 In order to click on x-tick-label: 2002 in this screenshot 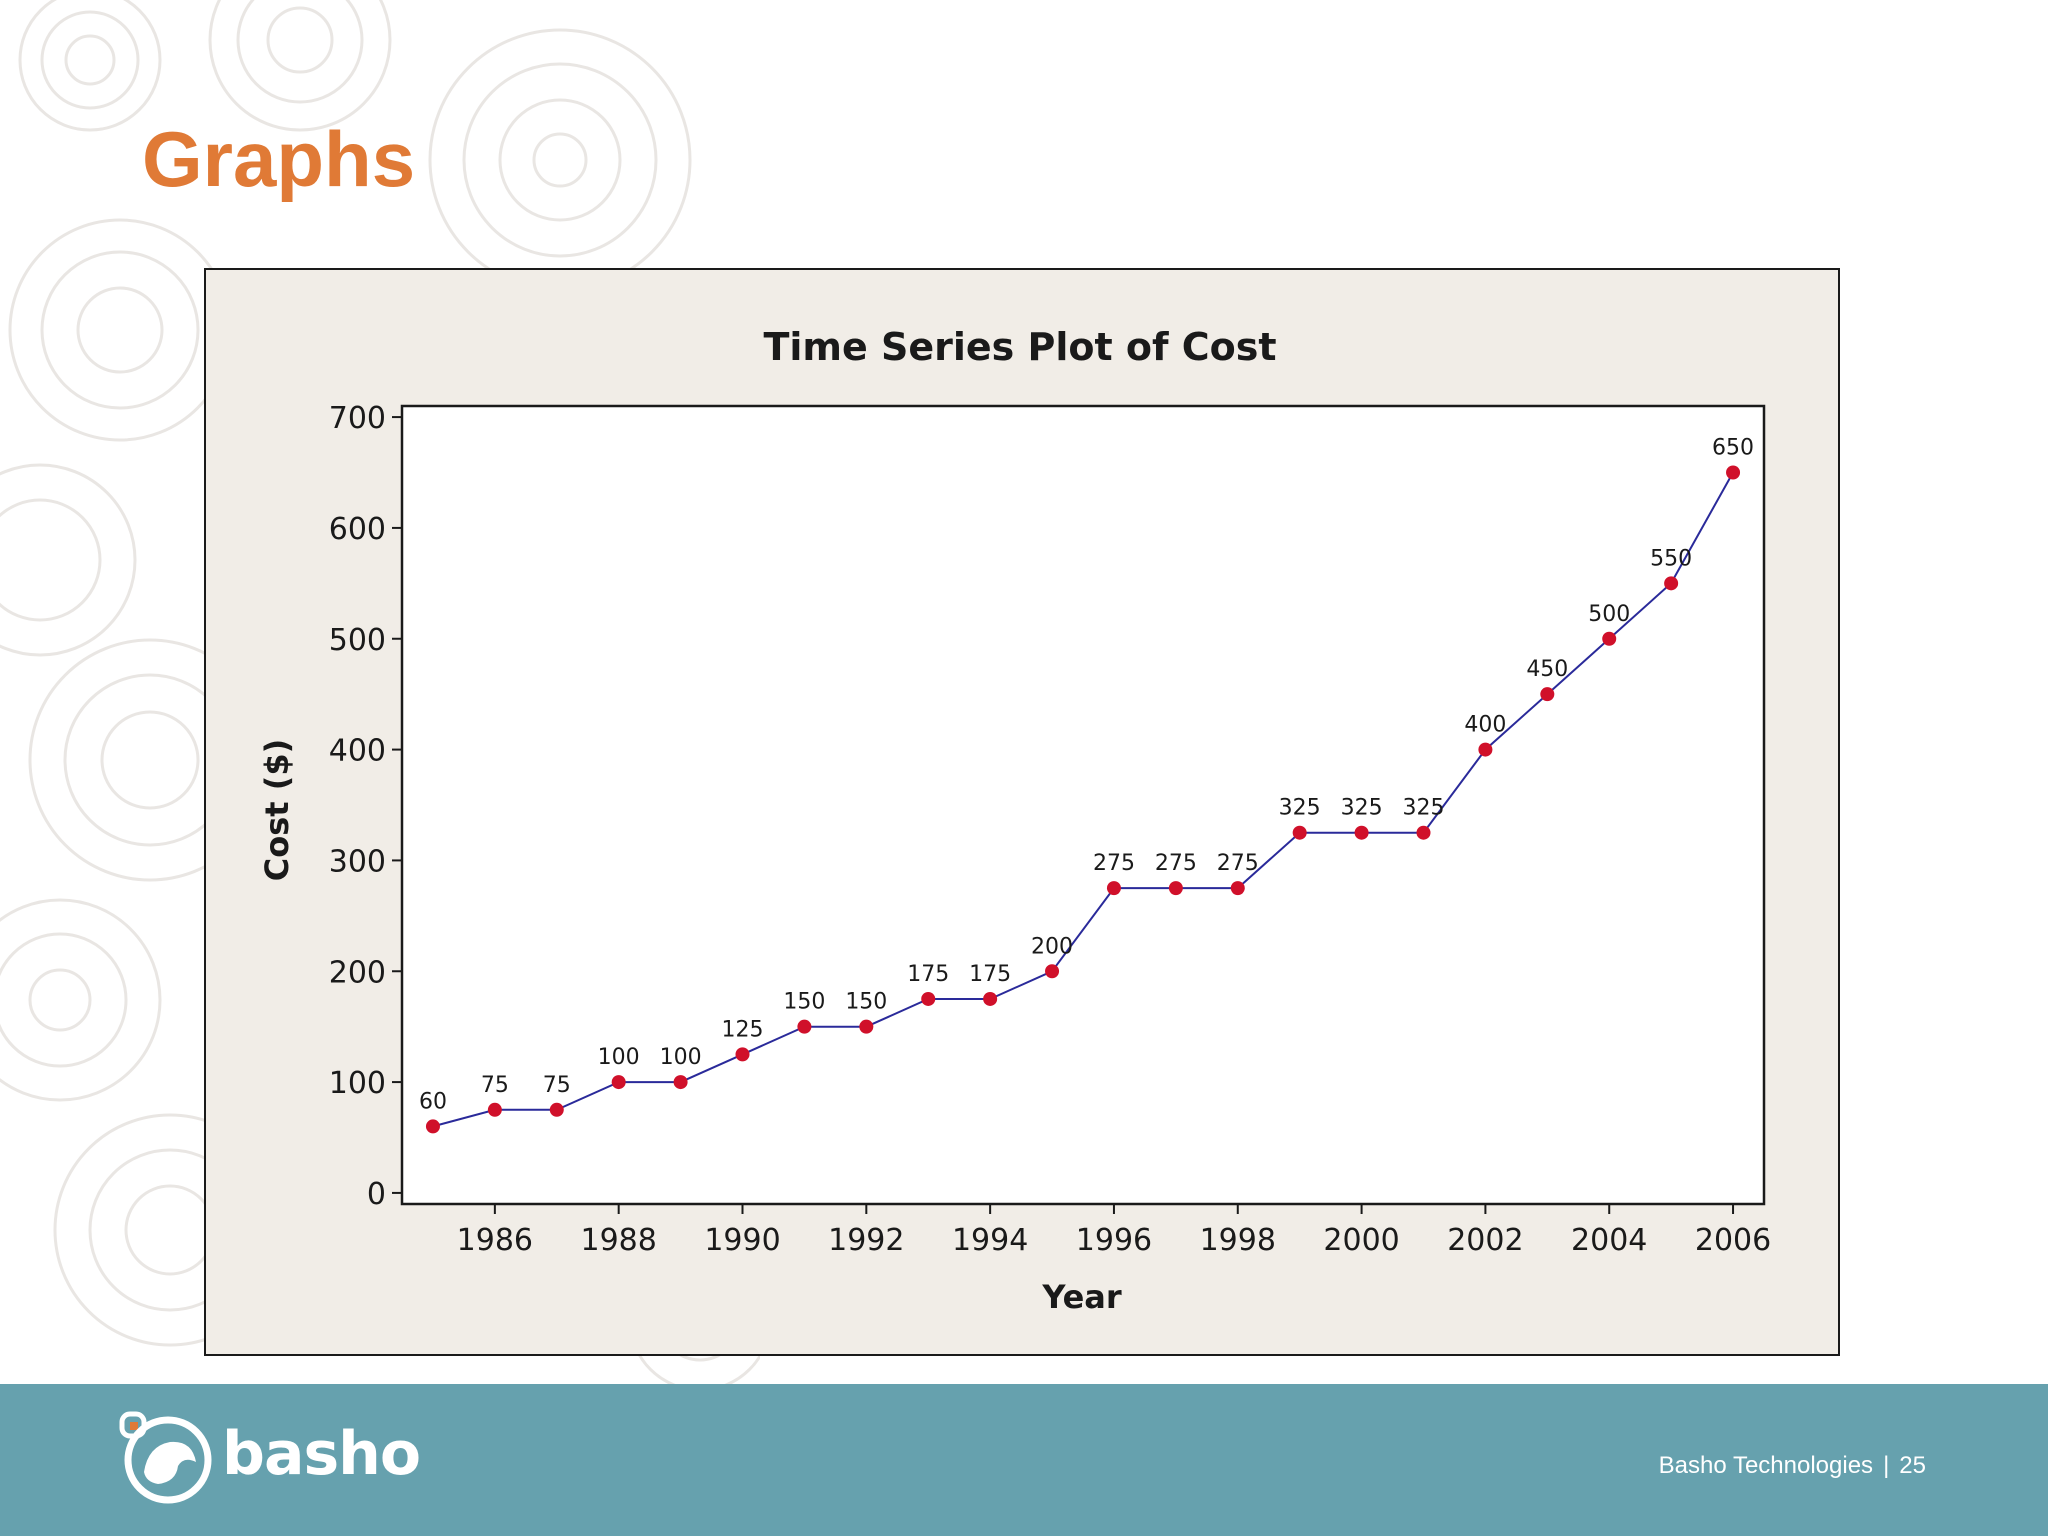, I will do `click(1485, 1240)`.